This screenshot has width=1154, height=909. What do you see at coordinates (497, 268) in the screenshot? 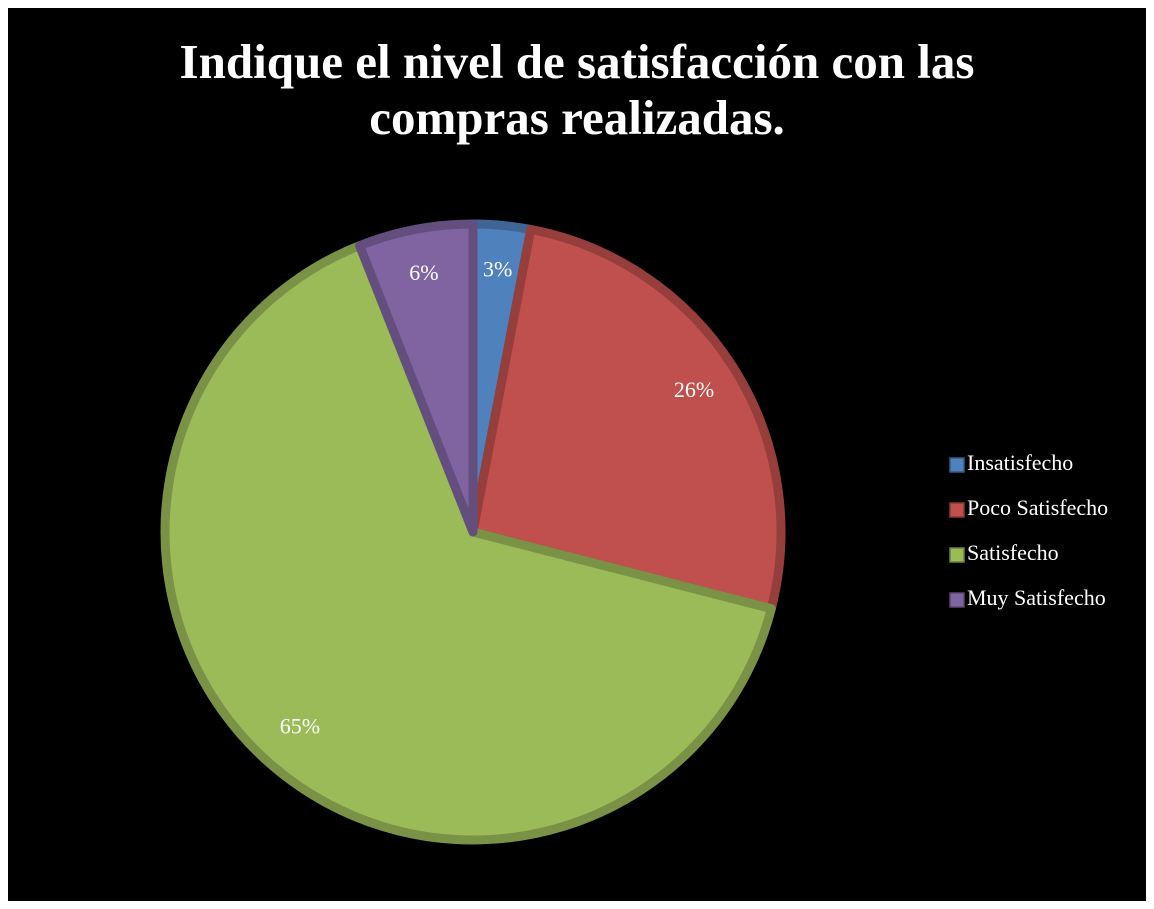
I see `data-label: 3%` at bounding box center [497, 268].